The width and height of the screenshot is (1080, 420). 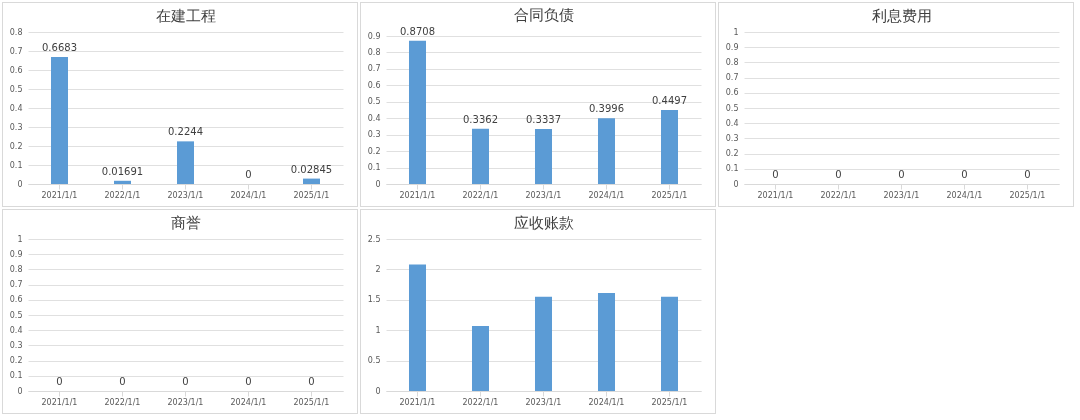 What do you see at coordinates (543, 223) in the screenshot?
I see `chart-title: 应收账款` at bounding box center [543, 223].